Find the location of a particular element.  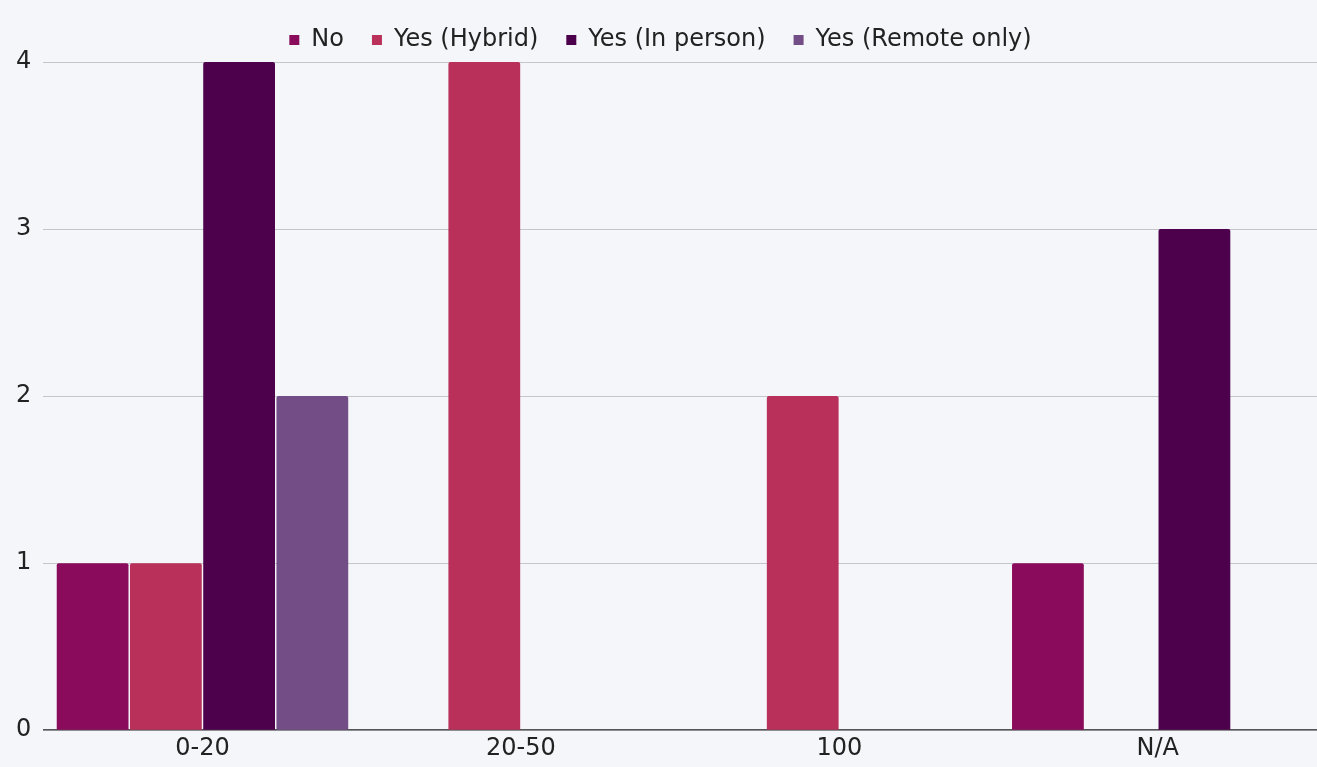

legend-label: No is located at coordinates (327, 38).